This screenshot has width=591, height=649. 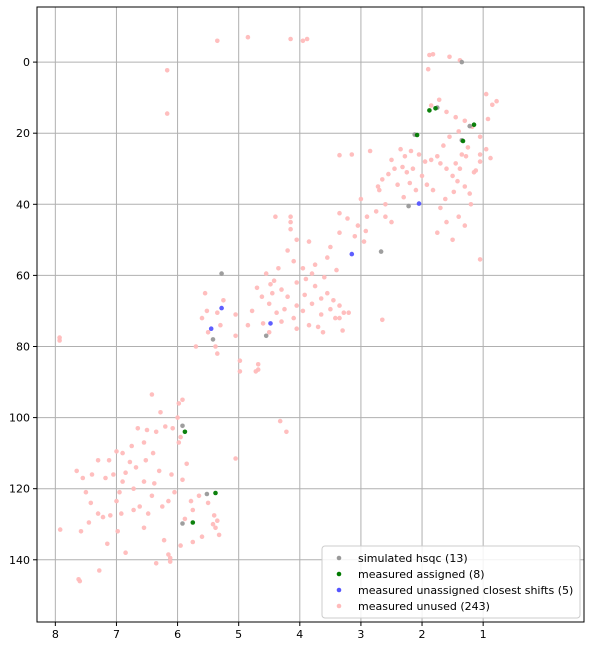 What do you see at coordinates (424, 606) in the screenshot?
I see `legend-label: measured unused (243)` at bounding box center [424, 606].